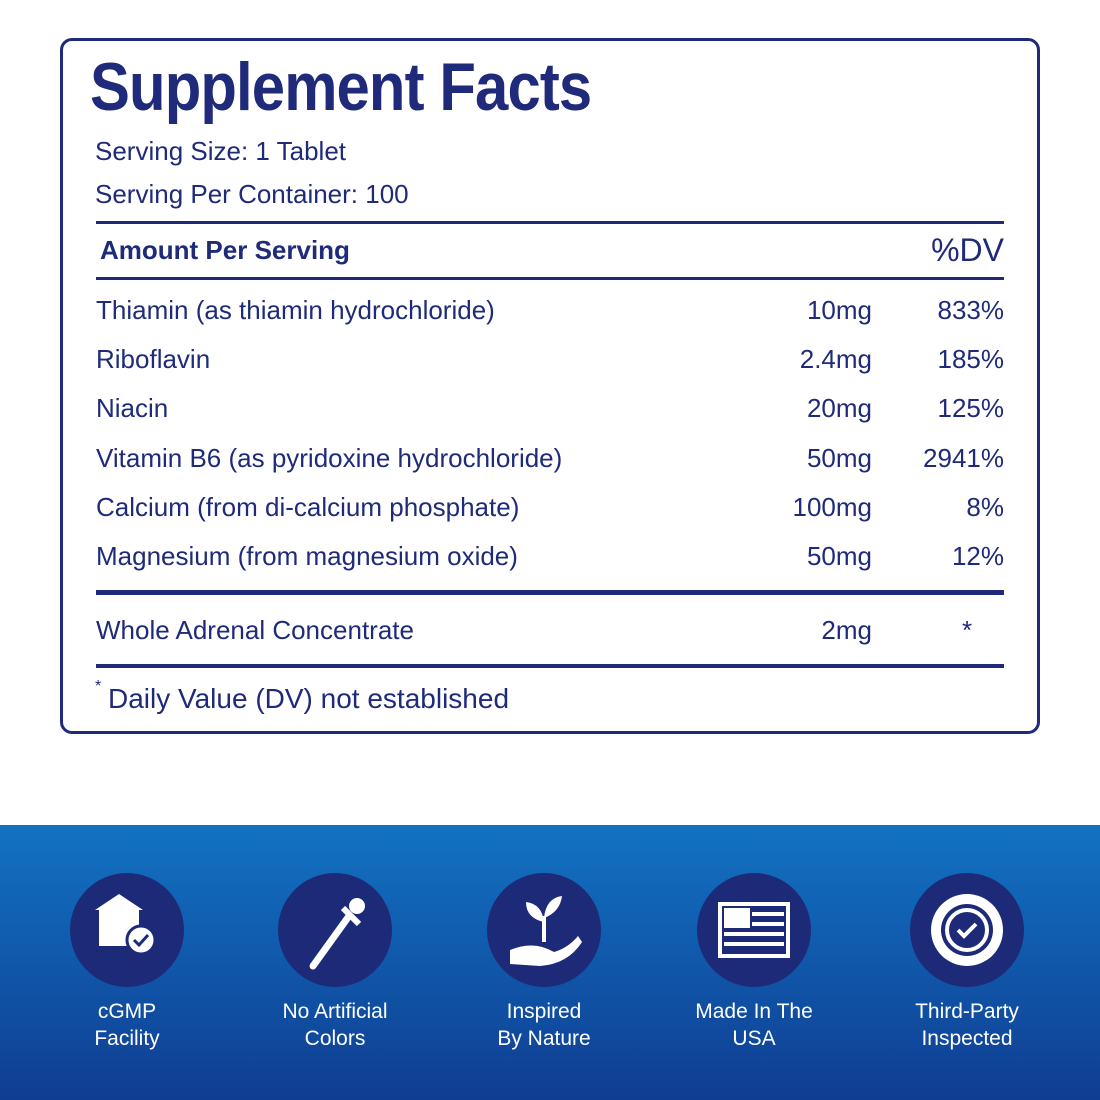 This screenshot has width=1100, height=1100. I want to click on daily-value: 12%, so click(977, 556).